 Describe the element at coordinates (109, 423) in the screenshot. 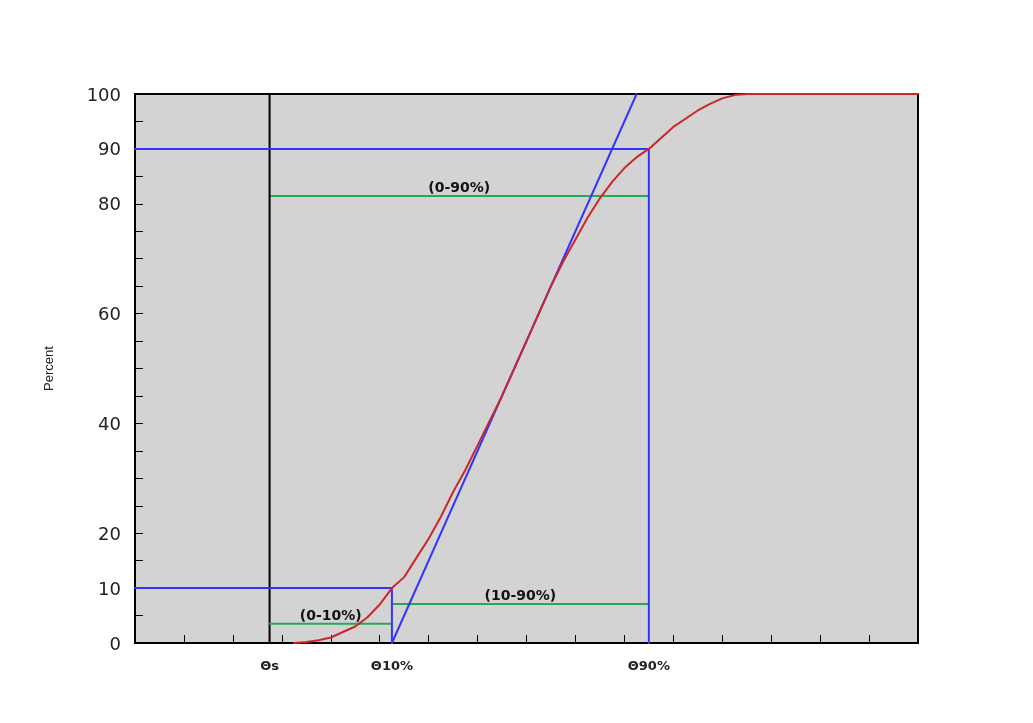

I see `y-tick-label: 40` at that location.